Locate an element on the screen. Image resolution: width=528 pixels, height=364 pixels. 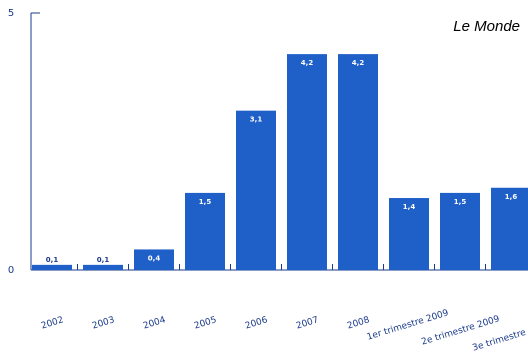
bar-value-label: 1,6 is located at coordinates (511, 197).